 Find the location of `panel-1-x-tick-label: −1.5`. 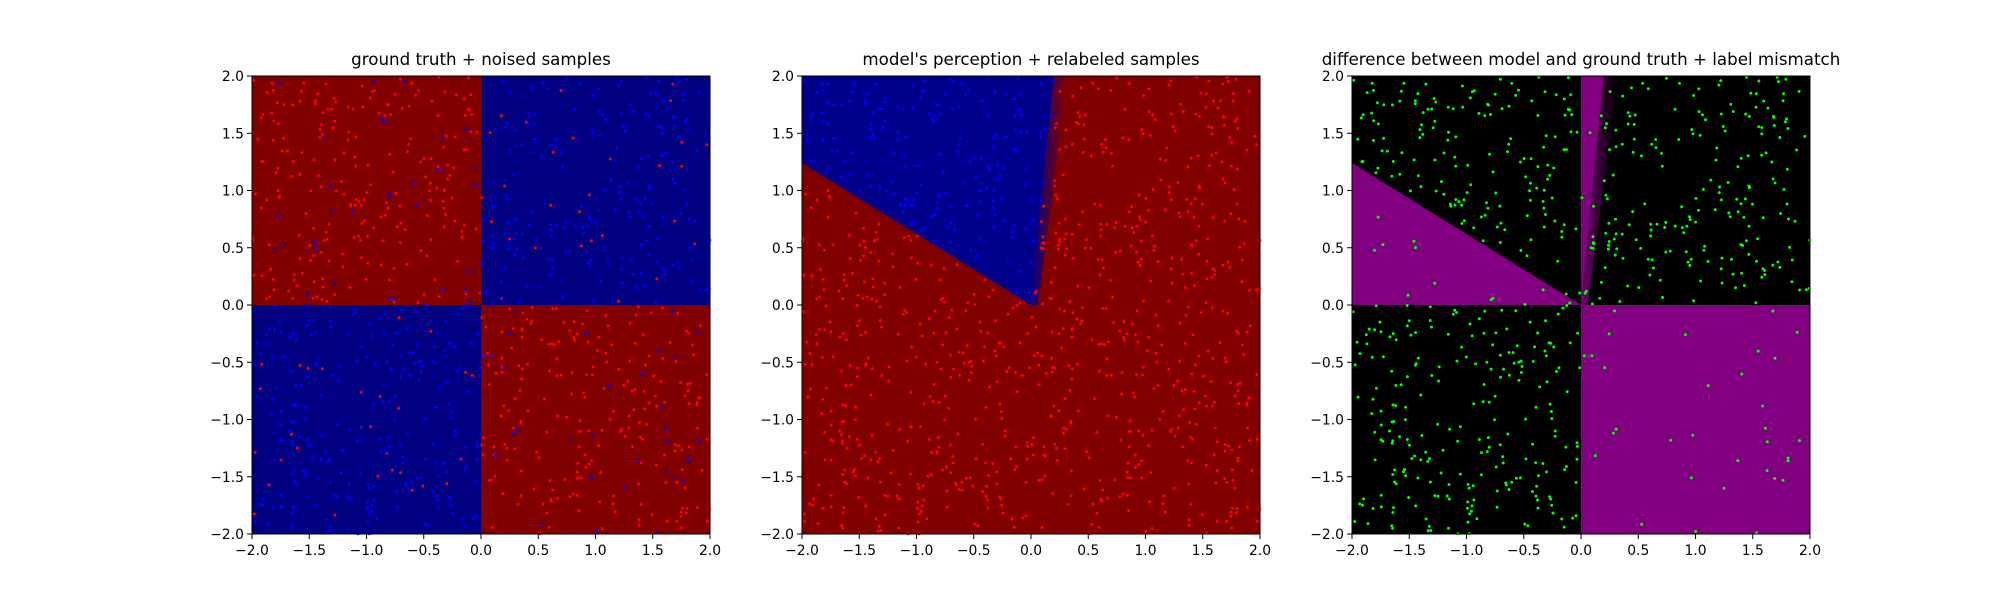

panel-1-x-tick-label: −1.5 is located at coordinates (309, 551).